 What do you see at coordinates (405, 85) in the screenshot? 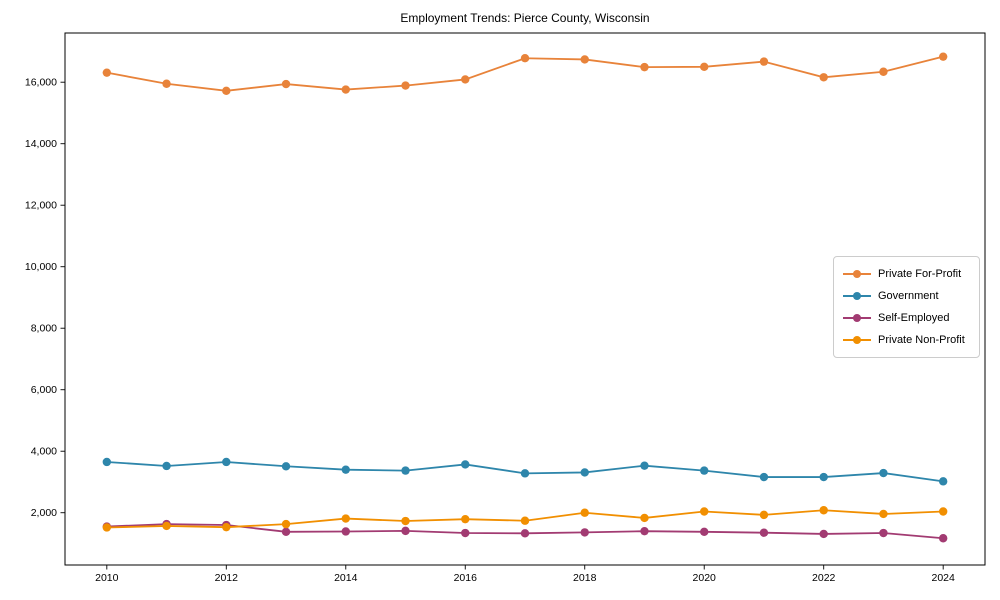
I see `data-point-private-for-profit-2015` at bounding box center [405, 85].